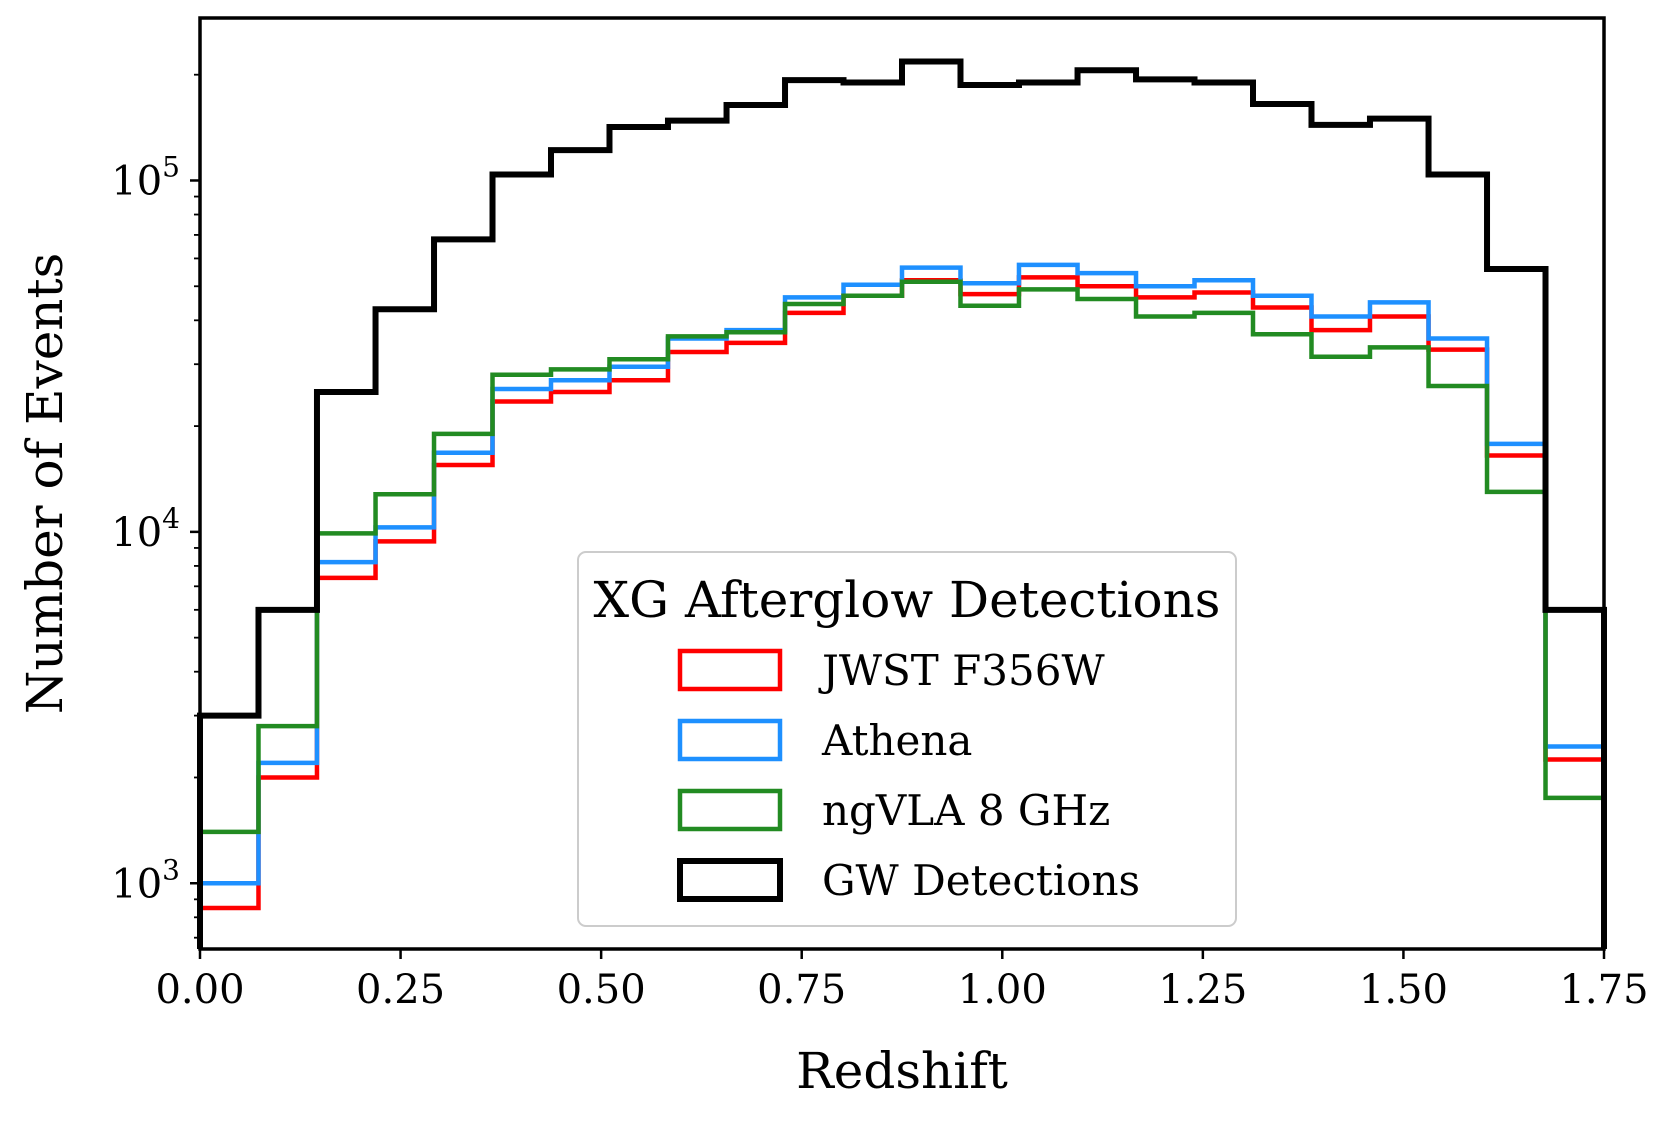 This screenshot has height=1126, width=1659. What do you see at coordinates (400, 990) in the screenshot?
I see `x-tick-label: 0.25` at bounding box center [400, 990].